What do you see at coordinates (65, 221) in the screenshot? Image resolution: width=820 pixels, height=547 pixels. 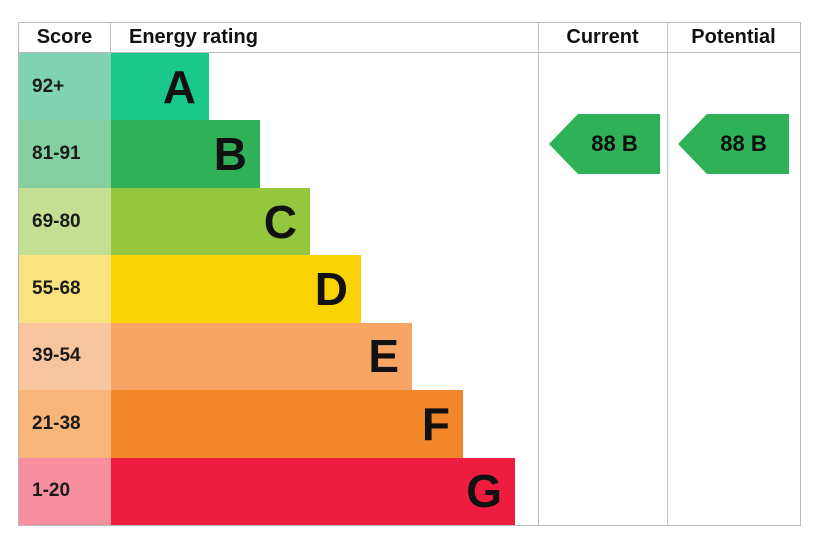 I see `band-score-range: 69-80` at bounding box center [65, 221].